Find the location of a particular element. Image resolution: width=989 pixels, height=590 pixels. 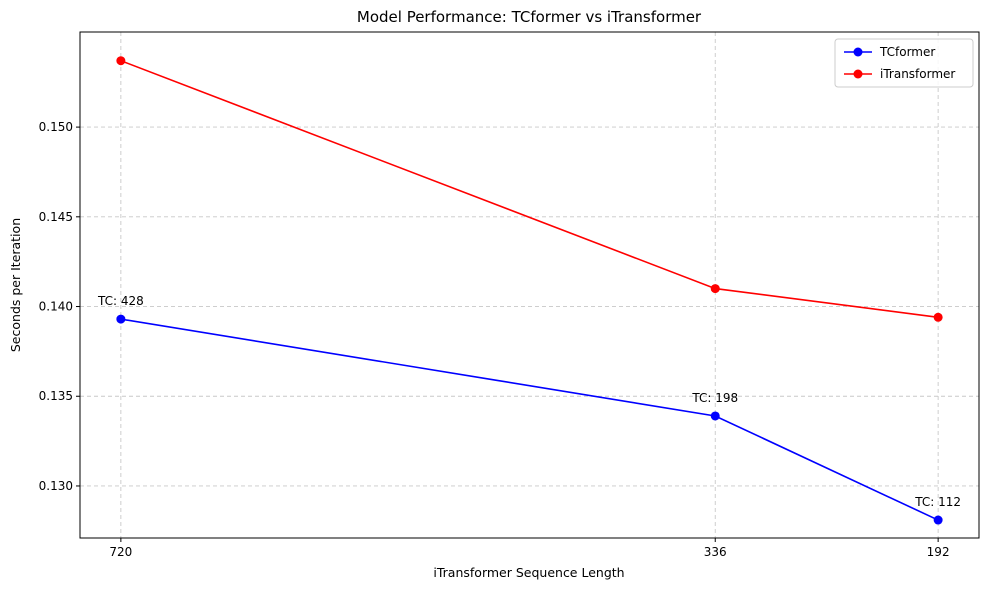

y-tick-label: 0.150 is located at coordinates (56, 127).